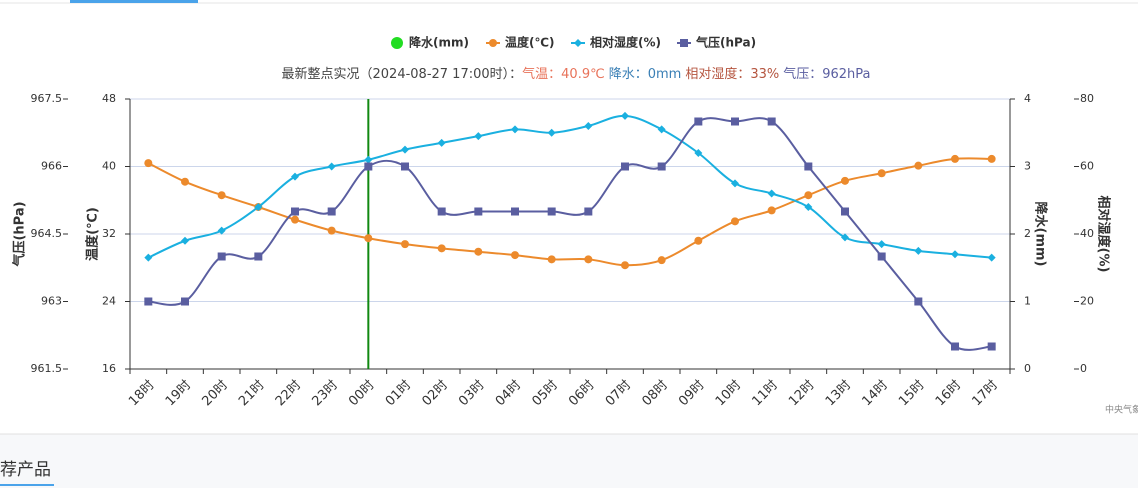 This screenshot has height=488, width=1138. Describe the element at coordinates (51, 166) in the screenshot. I see `y-tick-label: 966` at that location.